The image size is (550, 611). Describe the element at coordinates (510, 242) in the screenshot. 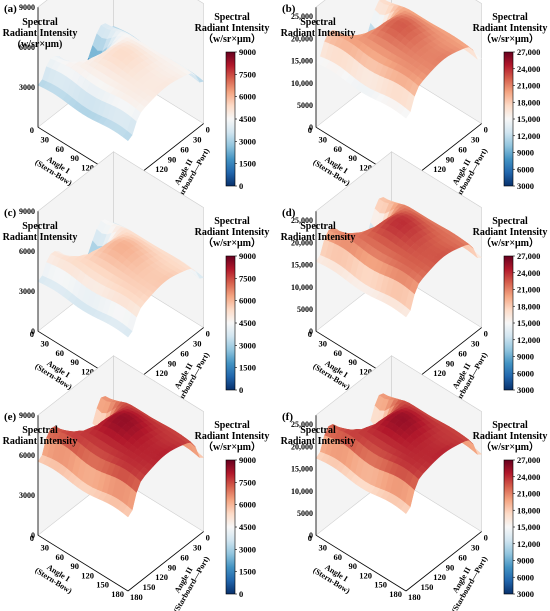

I see `colorbar-title-line: （w/sr×μm）` at that location.